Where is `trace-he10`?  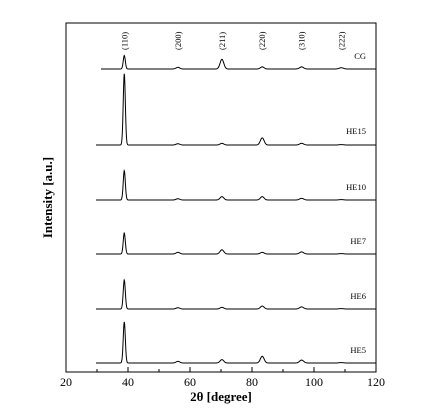 trace-he10 is located at coordinates (236, 184).